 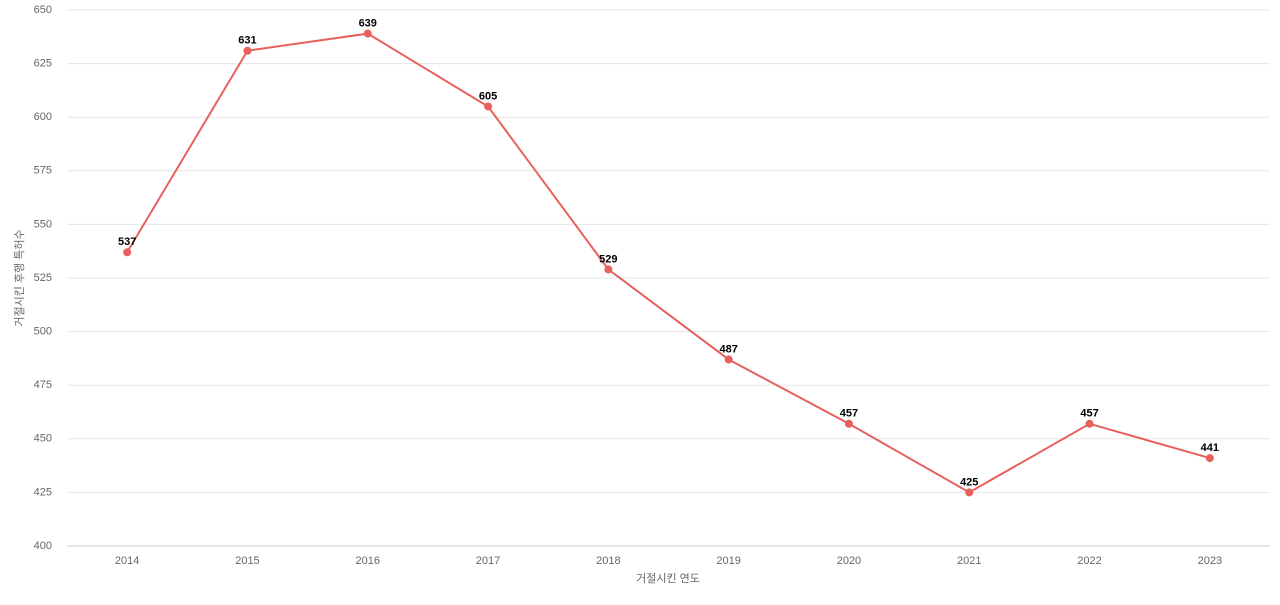 I want to click on x-tick-label: 2020, so click(x=849, y=561).